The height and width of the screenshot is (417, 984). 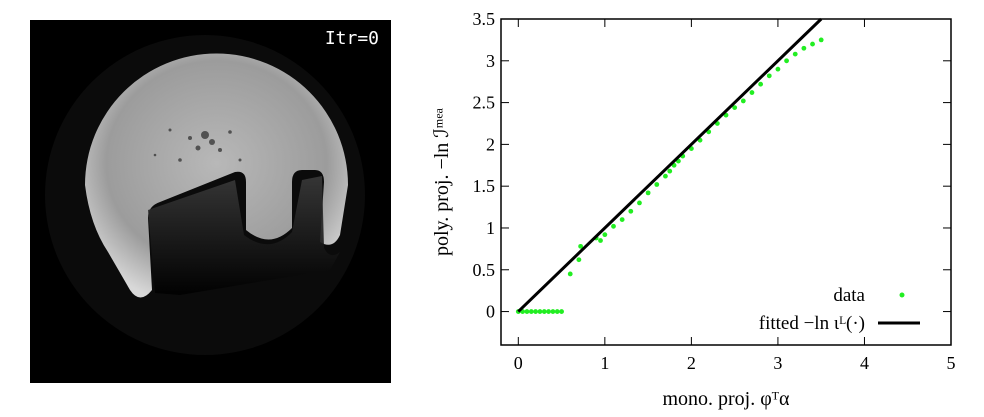 What do you see at coordinates (490, 144) in the screenshot?
I see `y-tick-label: 2` at bounding box center [490, 144].